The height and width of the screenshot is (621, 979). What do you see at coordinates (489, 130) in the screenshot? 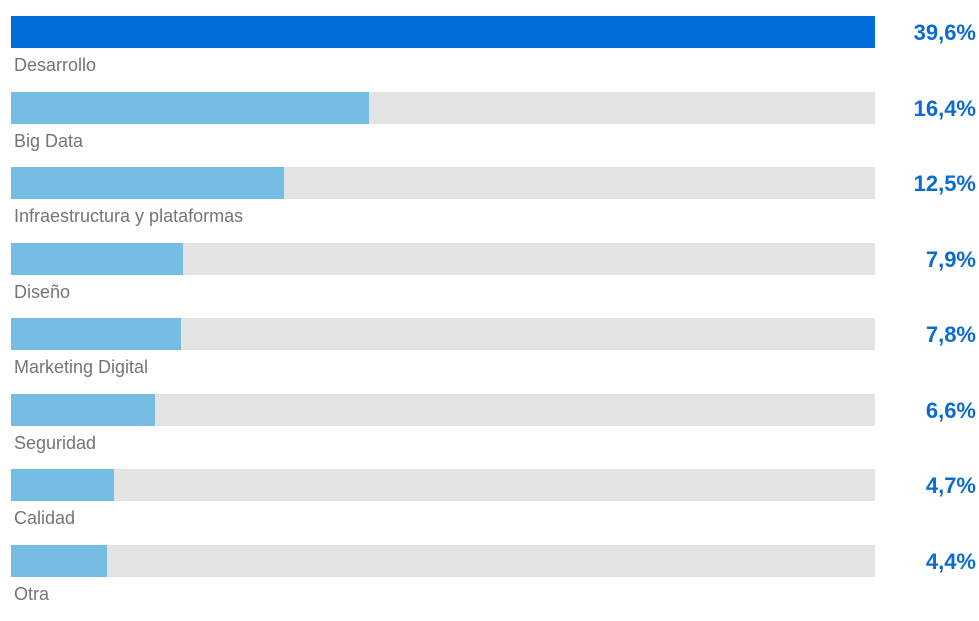
I see `bar-row: 16,4% Big Data` at bounding box center [489, 130].